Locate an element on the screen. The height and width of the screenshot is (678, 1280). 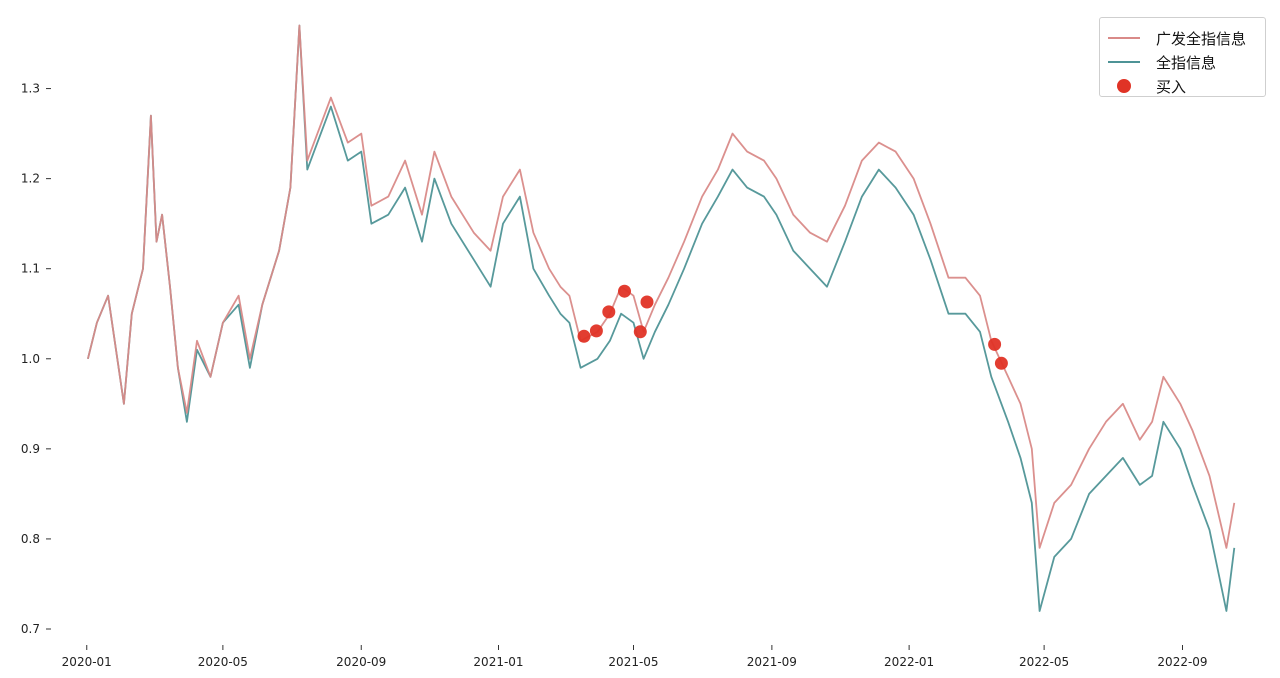
legend-label-series-2: 全指信息 is located at coordinates (1186, 63).